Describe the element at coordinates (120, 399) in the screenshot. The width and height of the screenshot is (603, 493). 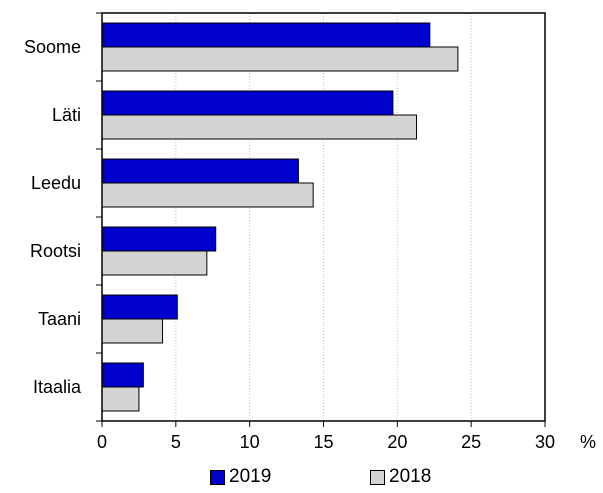
I see `bar-2018-itaalia` at that location.